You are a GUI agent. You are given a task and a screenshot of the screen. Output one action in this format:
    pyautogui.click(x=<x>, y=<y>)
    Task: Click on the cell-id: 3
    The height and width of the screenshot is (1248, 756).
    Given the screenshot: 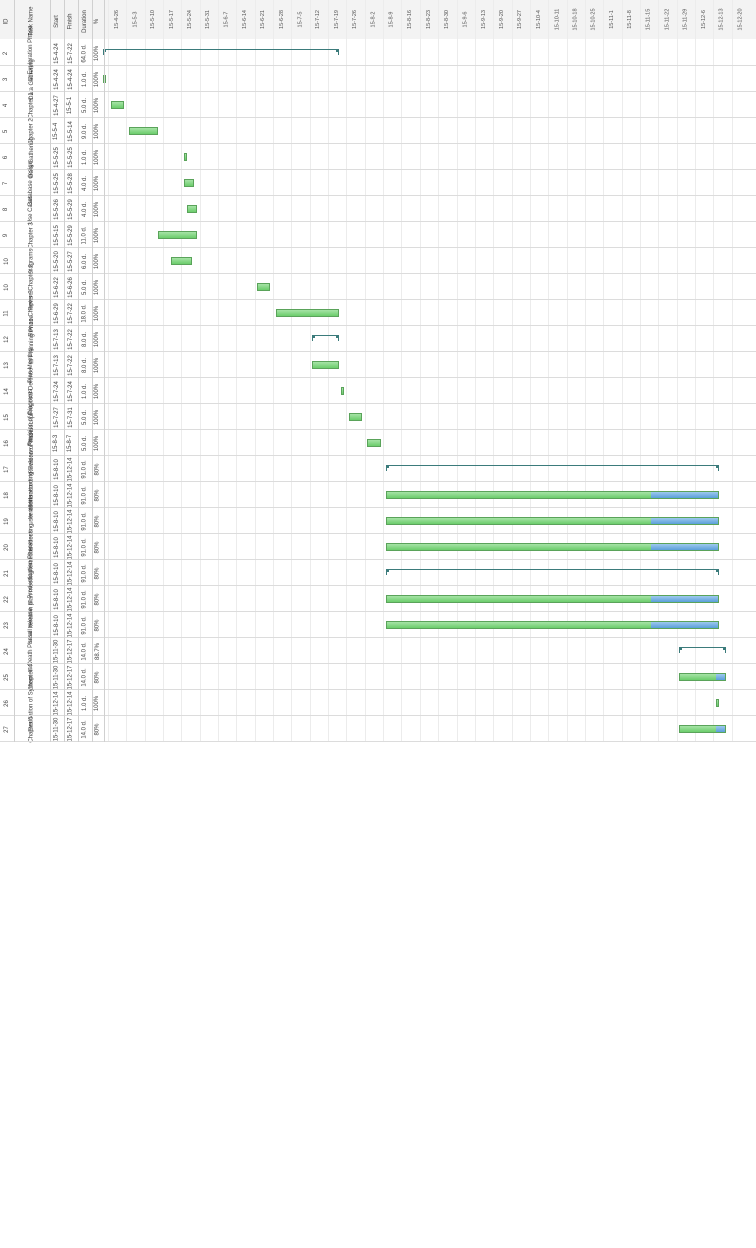 What is the action you would take?
    pyautogui.click(x=7, y=79)
    